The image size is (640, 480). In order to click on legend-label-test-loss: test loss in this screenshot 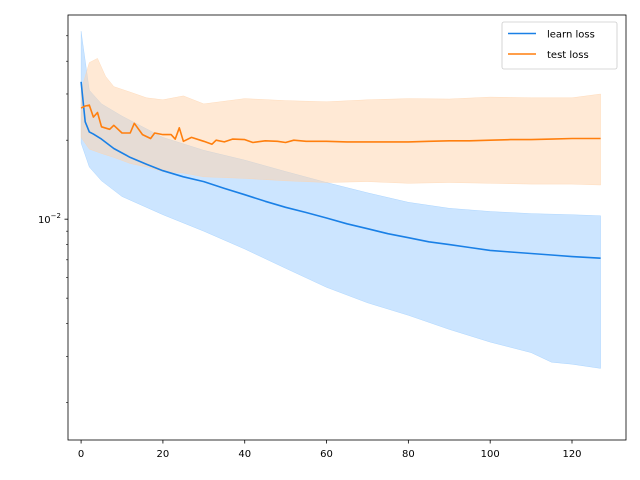, I will do `click(568, 55)`.